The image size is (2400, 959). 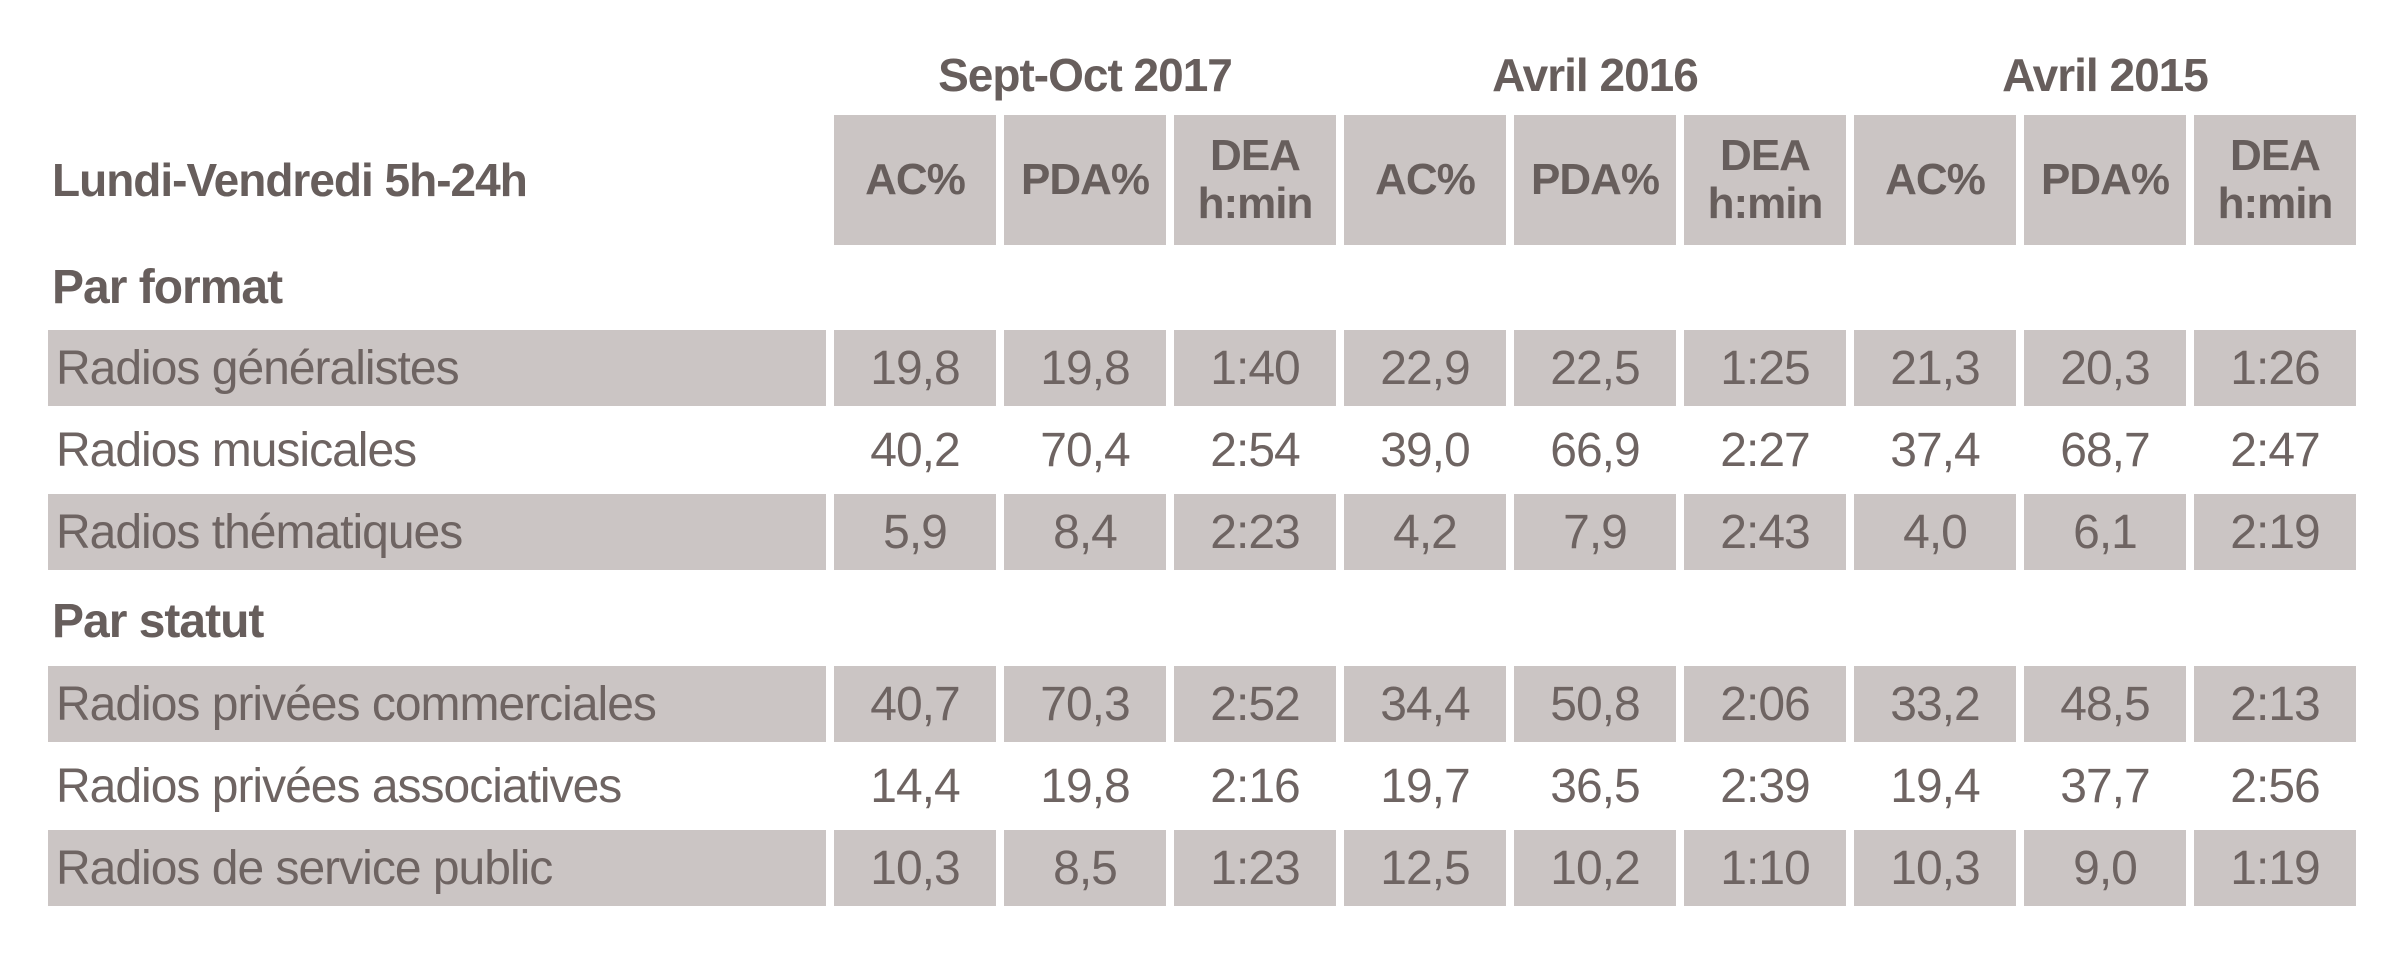 I want to click on row-label: Radios musicales, so click(x=236, y=450).